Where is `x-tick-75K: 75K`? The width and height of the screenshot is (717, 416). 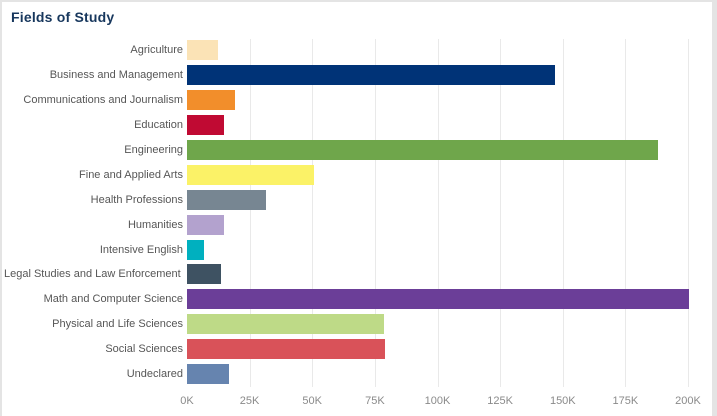 x-tick-75K: 75K is located at coordinates (375, 401).